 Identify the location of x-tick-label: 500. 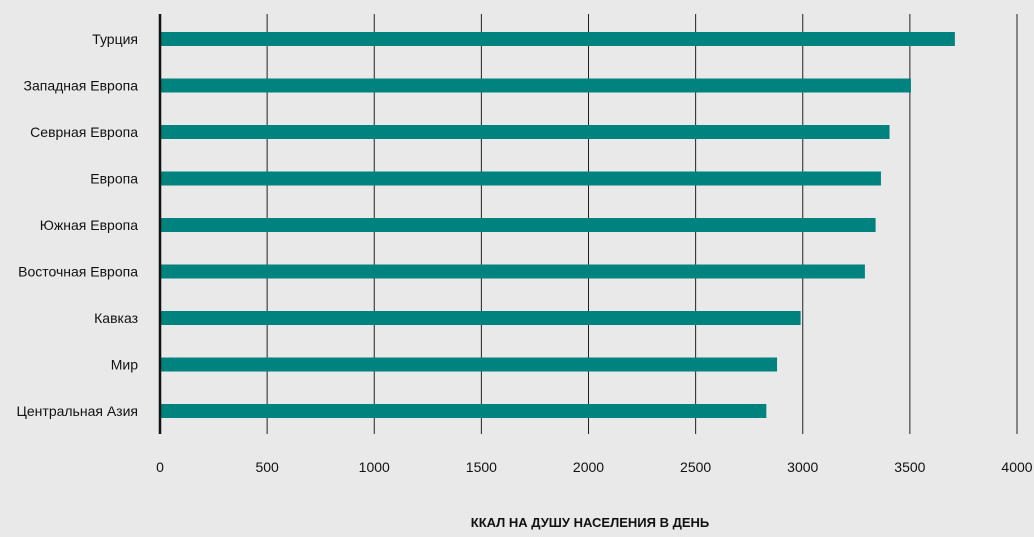
(267, 467).